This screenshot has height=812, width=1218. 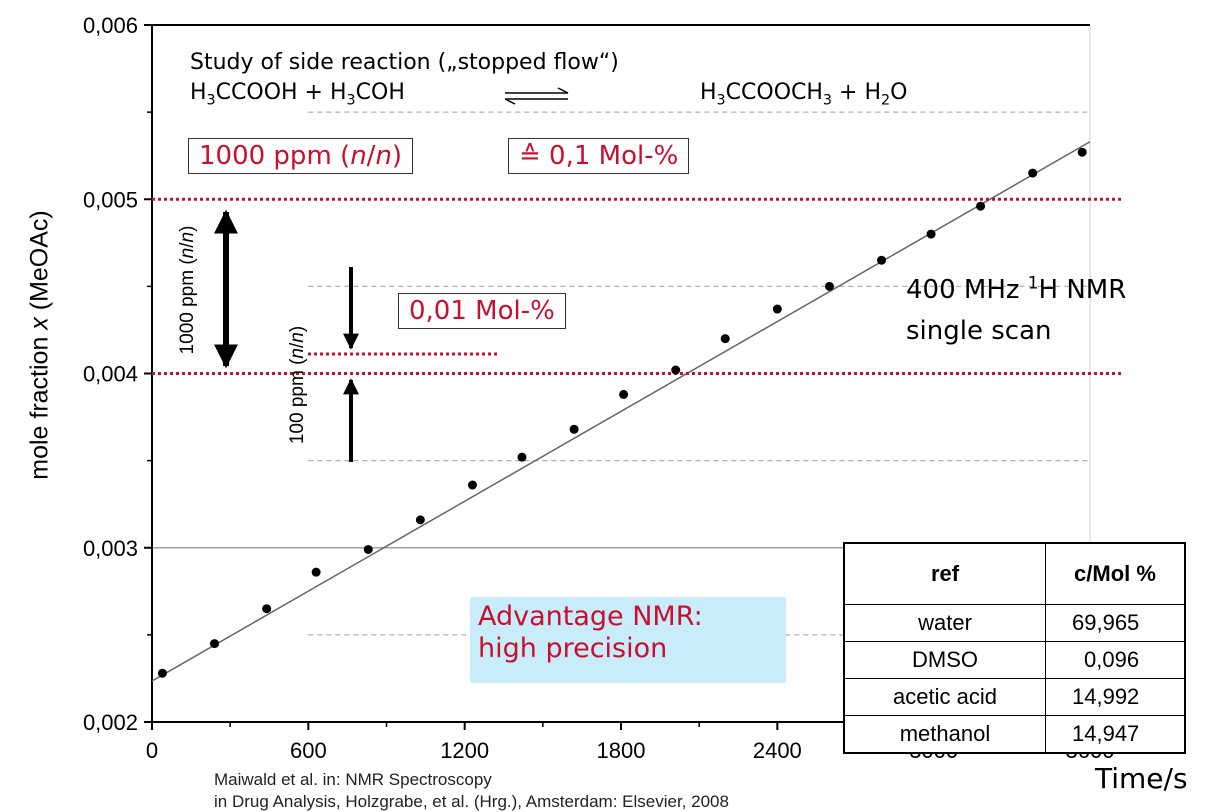 I want to click on table-header-row: ref c/Mol %, so click(x=1014, y=573).